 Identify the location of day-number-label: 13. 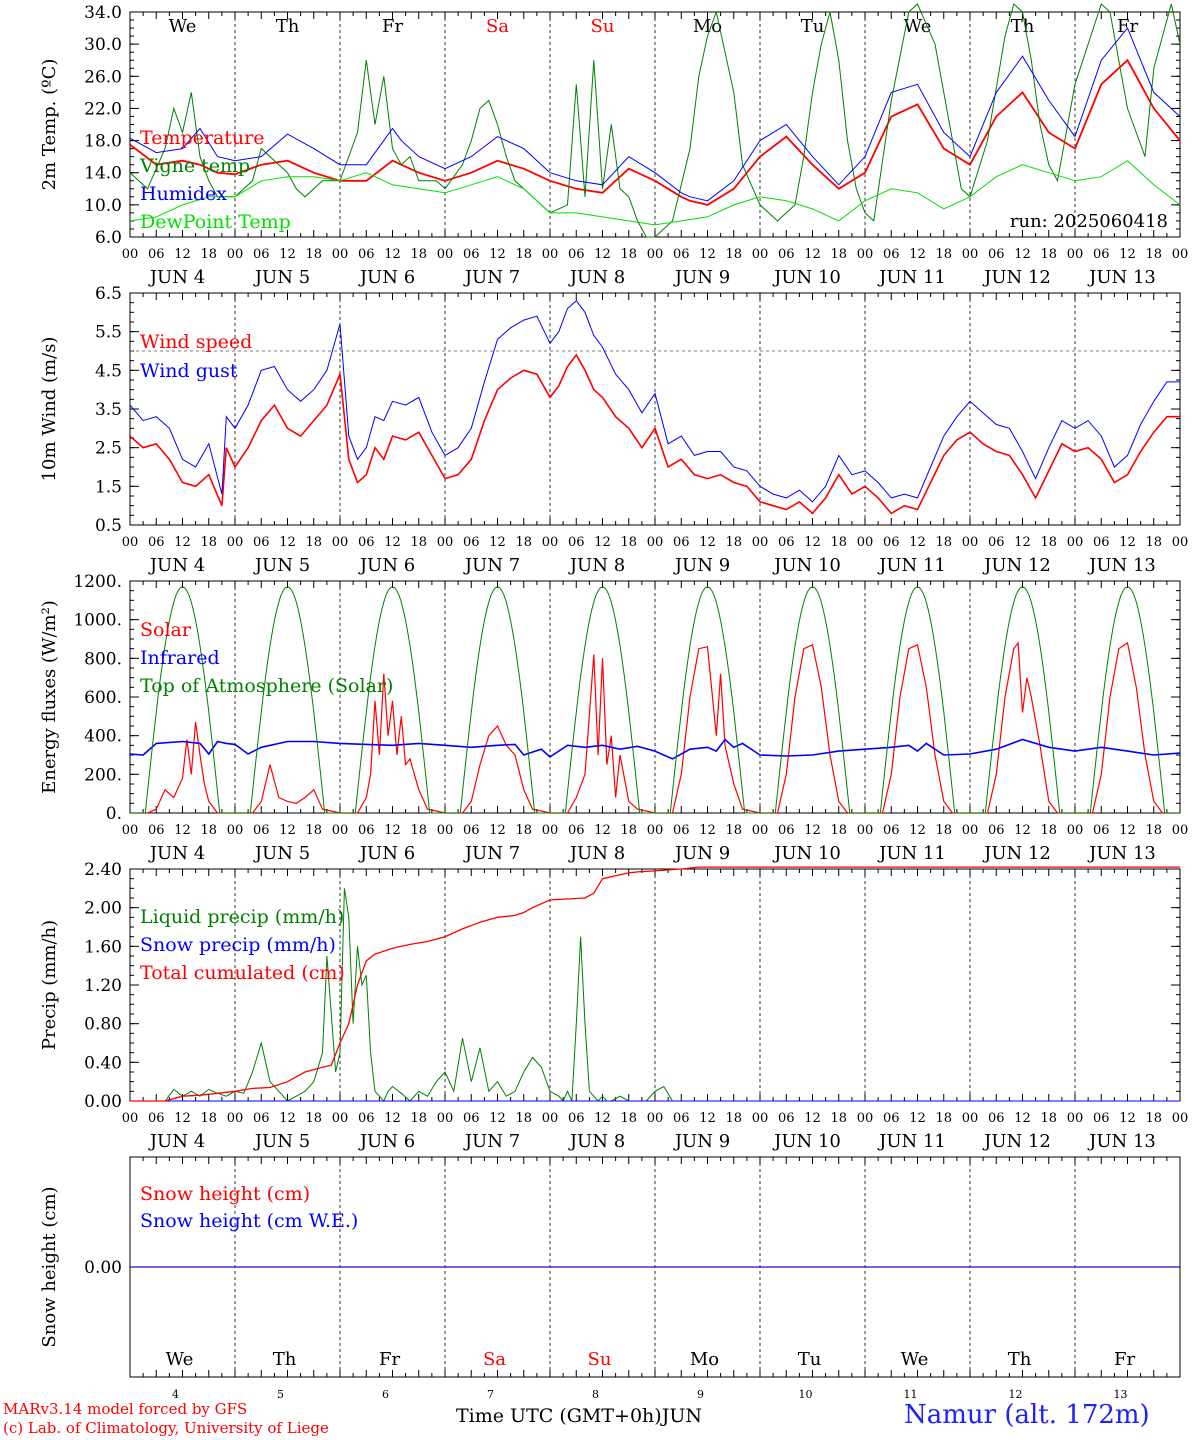
(1121, 1394).